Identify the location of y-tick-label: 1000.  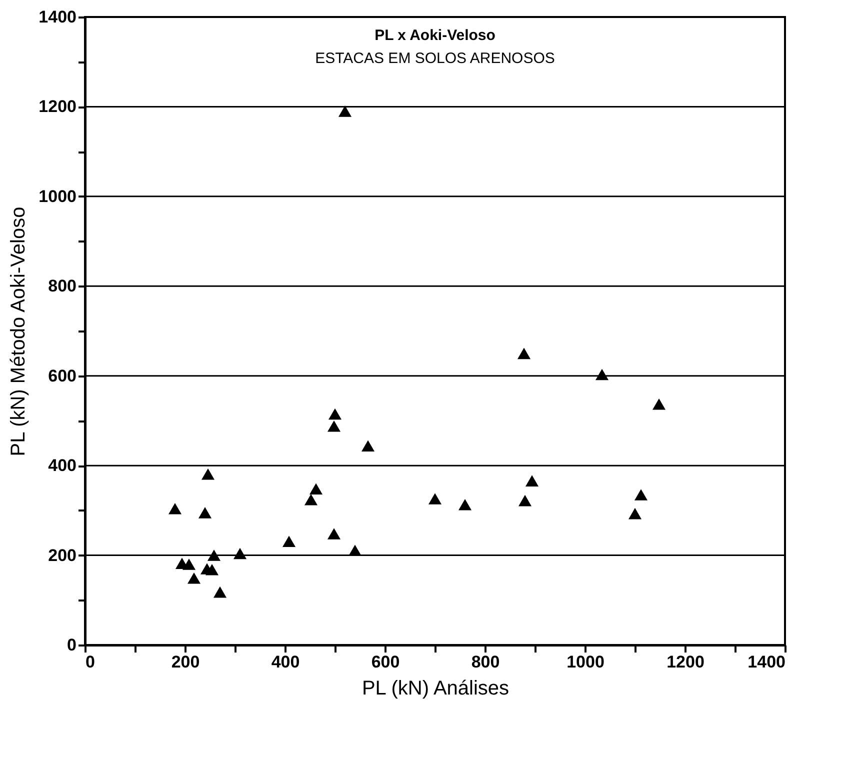
(57, 196).